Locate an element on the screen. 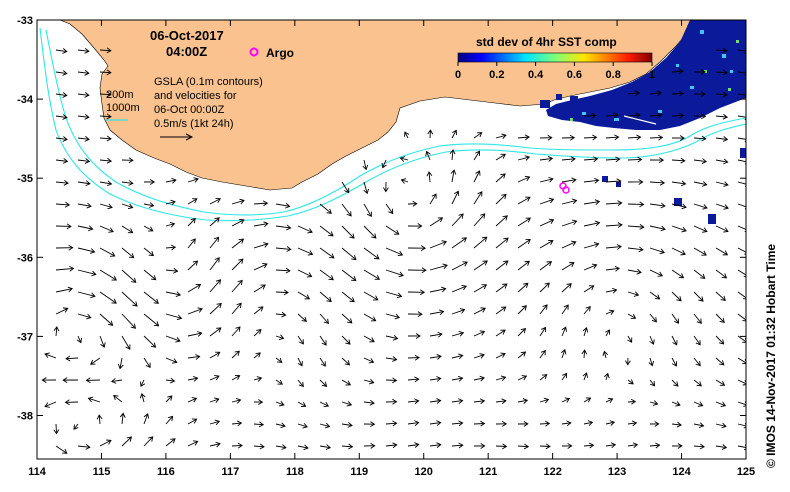 The height and width of the screenshot is (492, 790). y-tick-label: -33 is located at coordinates (25, 21).